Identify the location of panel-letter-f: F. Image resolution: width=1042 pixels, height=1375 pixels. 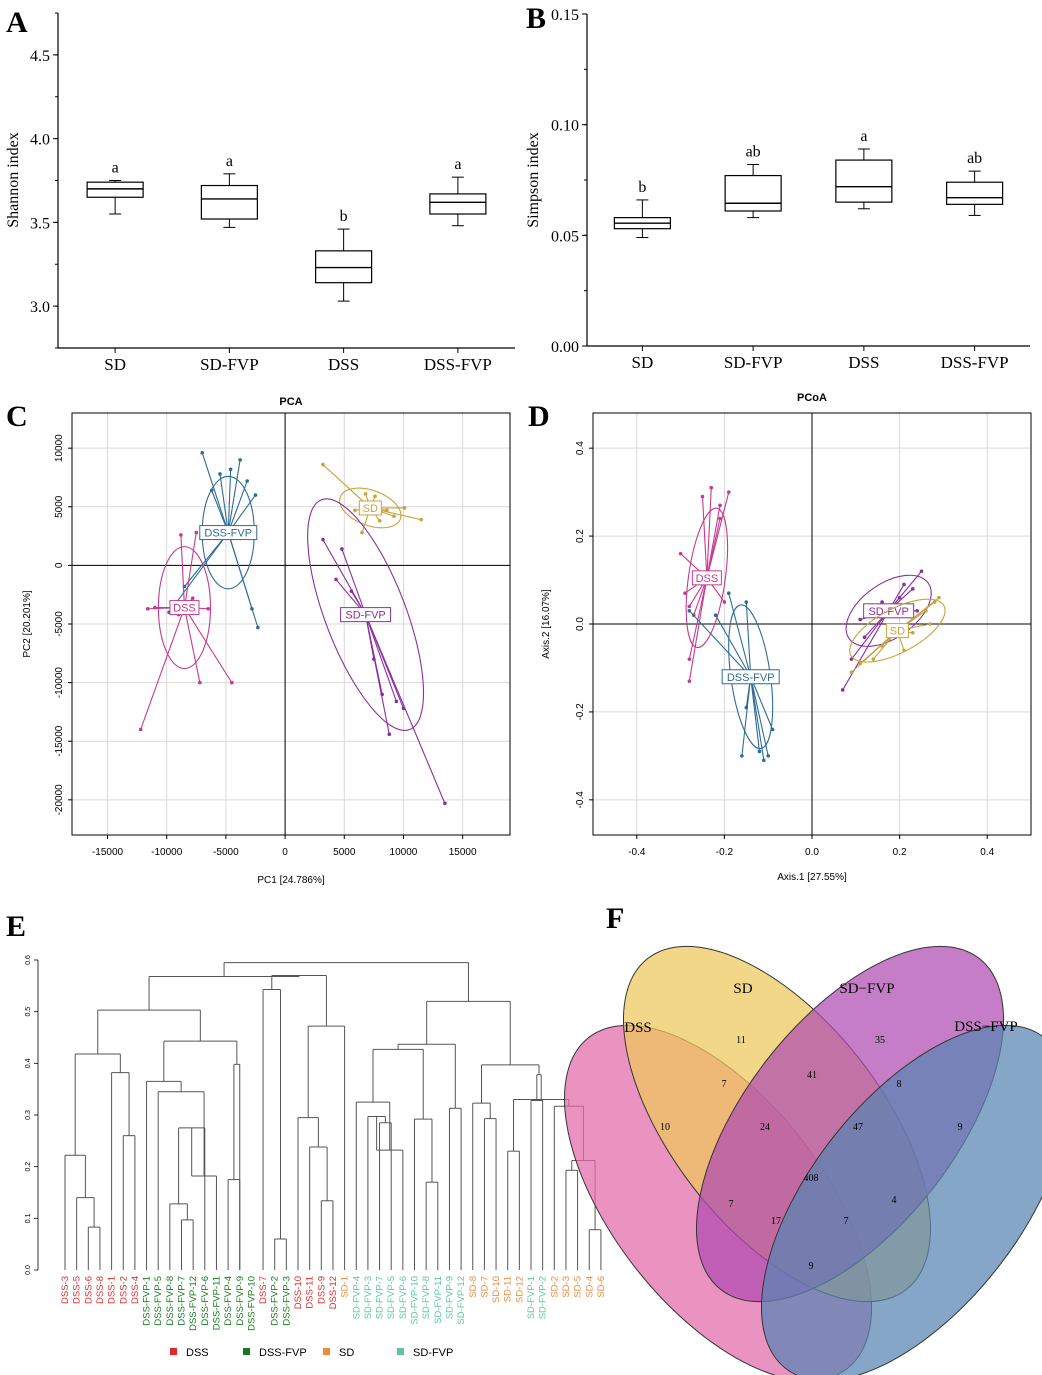
(615, 918).